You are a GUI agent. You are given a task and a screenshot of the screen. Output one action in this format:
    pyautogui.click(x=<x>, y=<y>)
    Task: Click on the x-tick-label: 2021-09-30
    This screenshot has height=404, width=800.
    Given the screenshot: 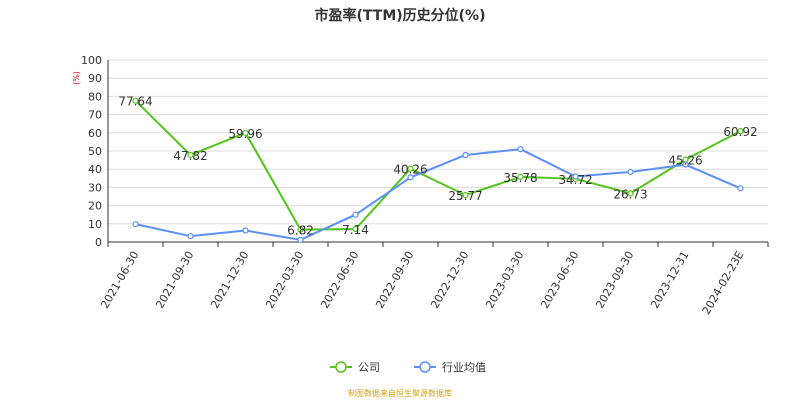 What is the action you would take?
    pyautogui.click(x=174, y=280)
    